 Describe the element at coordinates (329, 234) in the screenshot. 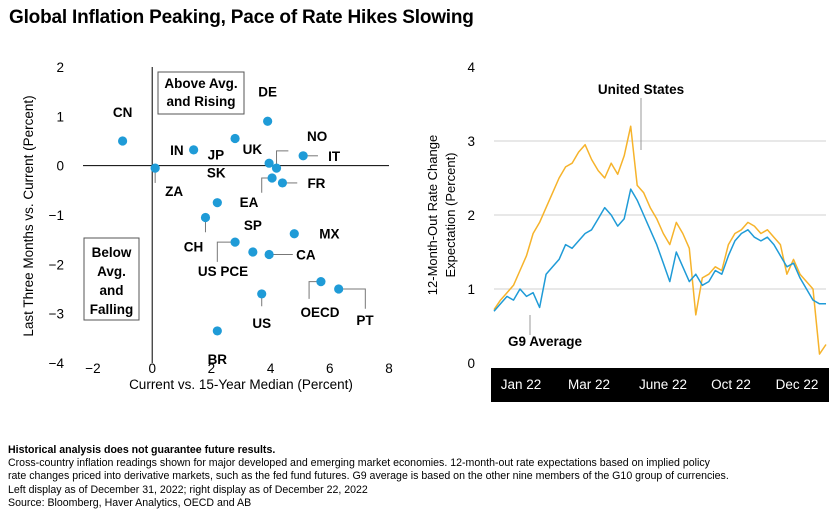

I see `scatter-point-label: MX` at that location.